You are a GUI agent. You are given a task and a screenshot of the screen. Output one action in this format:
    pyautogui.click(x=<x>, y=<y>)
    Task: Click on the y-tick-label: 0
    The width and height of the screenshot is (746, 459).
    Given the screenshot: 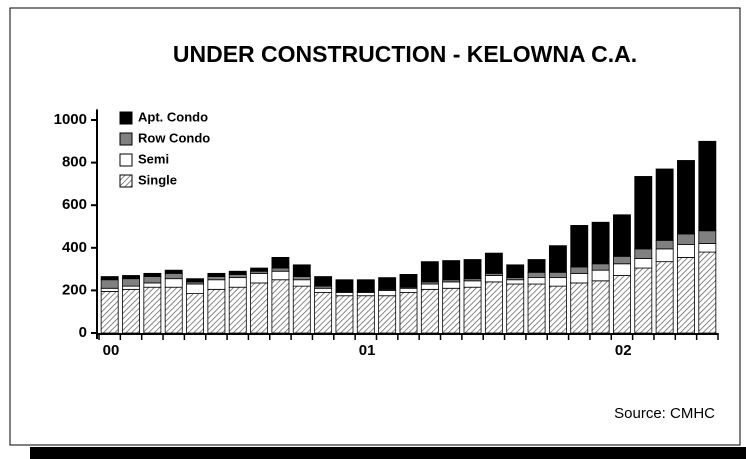 What is the action you would take?
    pyautogui.click(x=83, y=332)
    